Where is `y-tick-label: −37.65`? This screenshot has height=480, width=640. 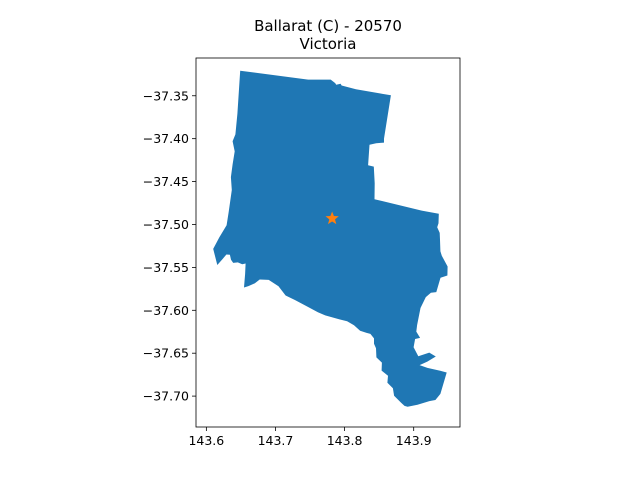 y-tick-label: −37.65 is located at coordinates (166, 353).